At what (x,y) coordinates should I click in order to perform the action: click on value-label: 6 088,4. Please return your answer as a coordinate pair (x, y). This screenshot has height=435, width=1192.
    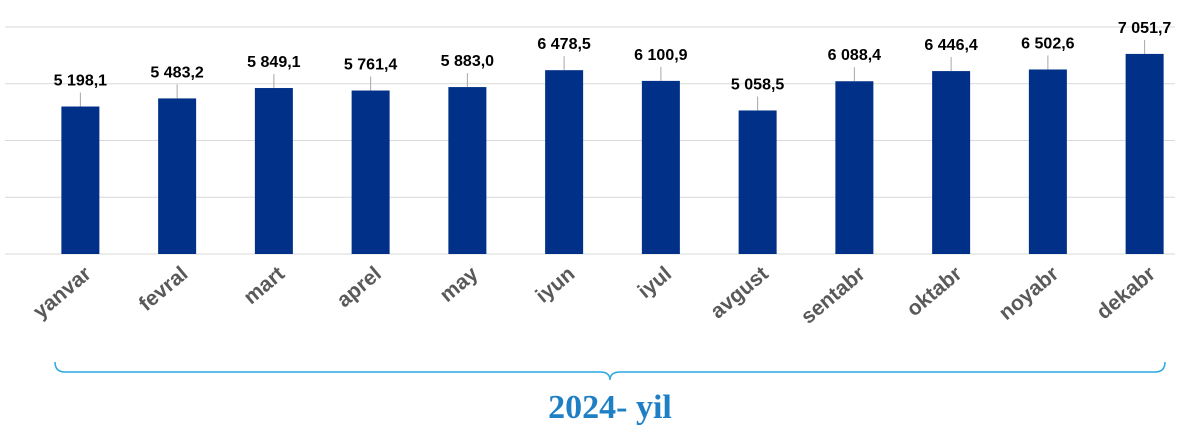
    Looking at the image, I should click on (854, 55).